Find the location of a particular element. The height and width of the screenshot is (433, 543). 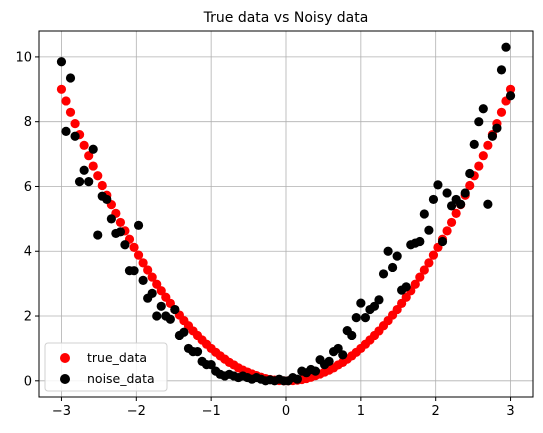

y-tick-label-0: 0 is located at coordinates (28, 381).